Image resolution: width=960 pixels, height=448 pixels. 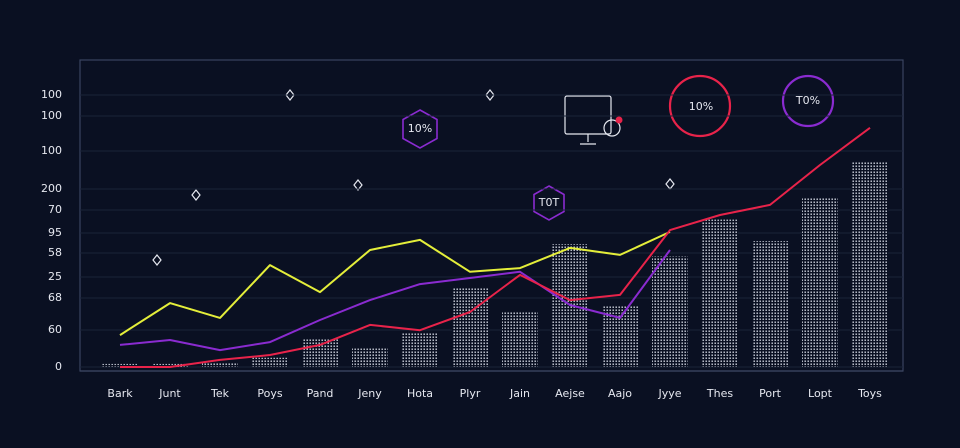 What do you see at coordinates (719, 393) in the screenshot?
I see `x-tick-label: Thes` at bounding box center [719, 393].